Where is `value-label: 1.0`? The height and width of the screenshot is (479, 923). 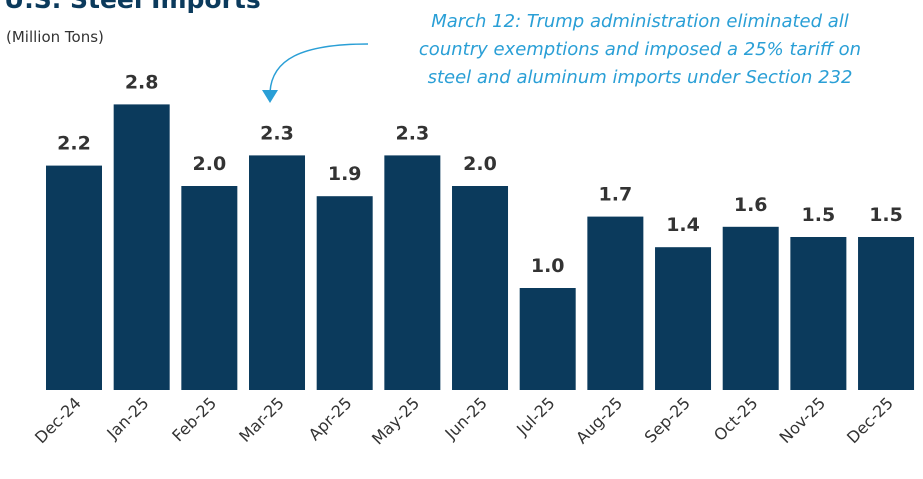 value-label: 1.0 is located at coordinates (548, 266).